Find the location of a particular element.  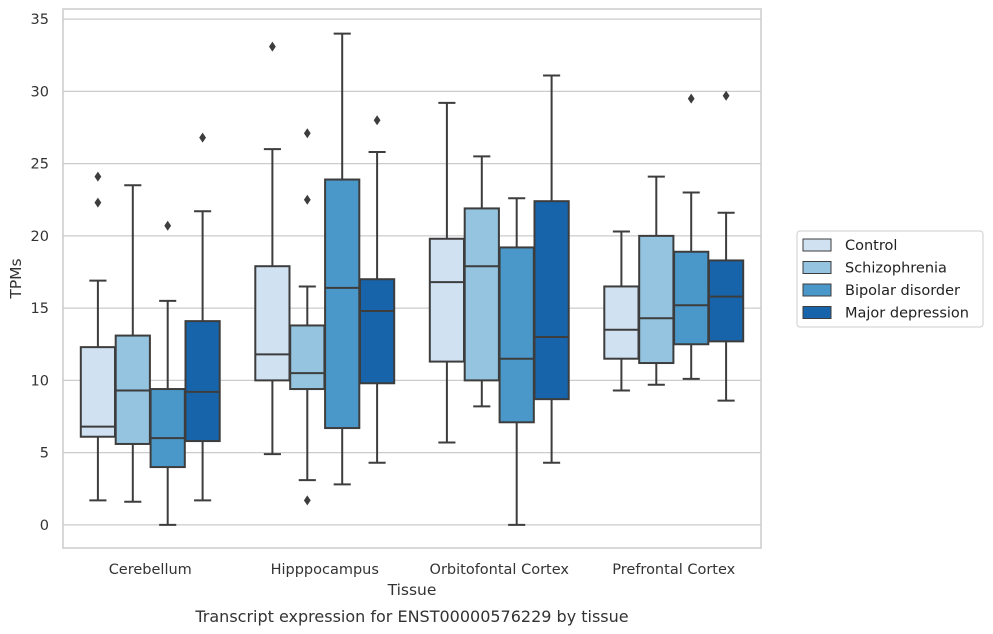

y-axis-title: TPMs is located at coordinates (16, 278).